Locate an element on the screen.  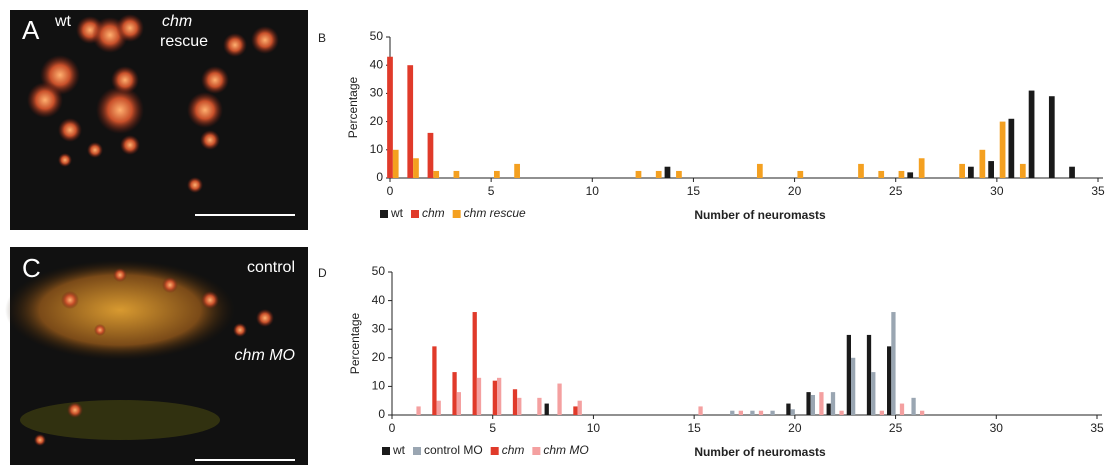
image-label: control is located at coordinates (271, 267).